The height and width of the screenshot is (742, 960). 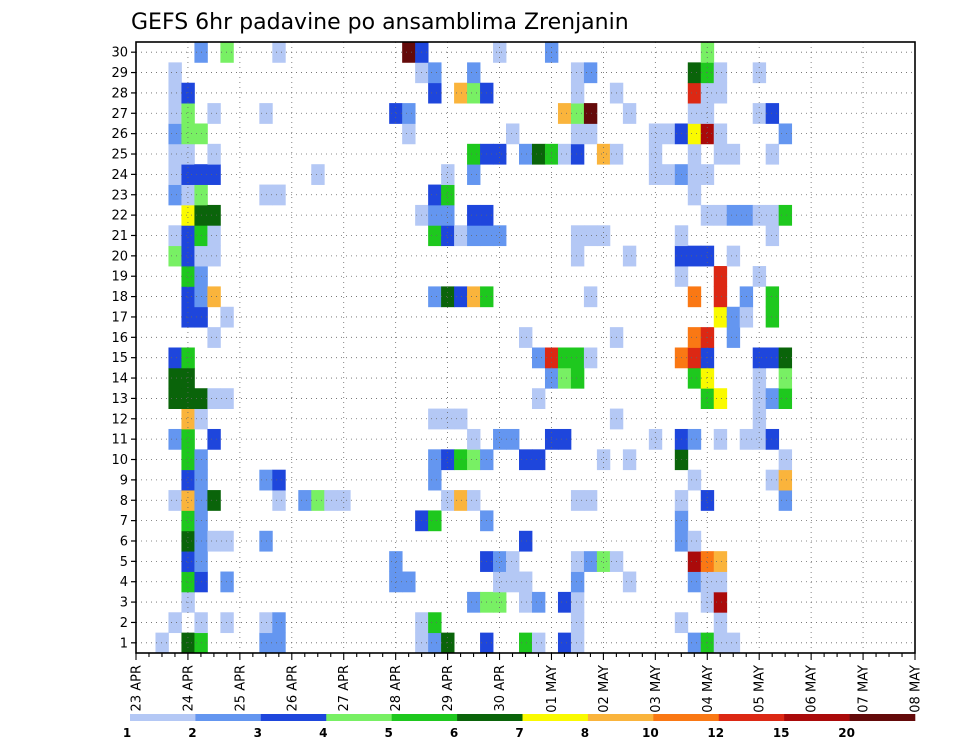 What do you see at coordinates (119, 440) in the screenshot?
I see `y-tick-label: 11` at bounding box center [119, 440].